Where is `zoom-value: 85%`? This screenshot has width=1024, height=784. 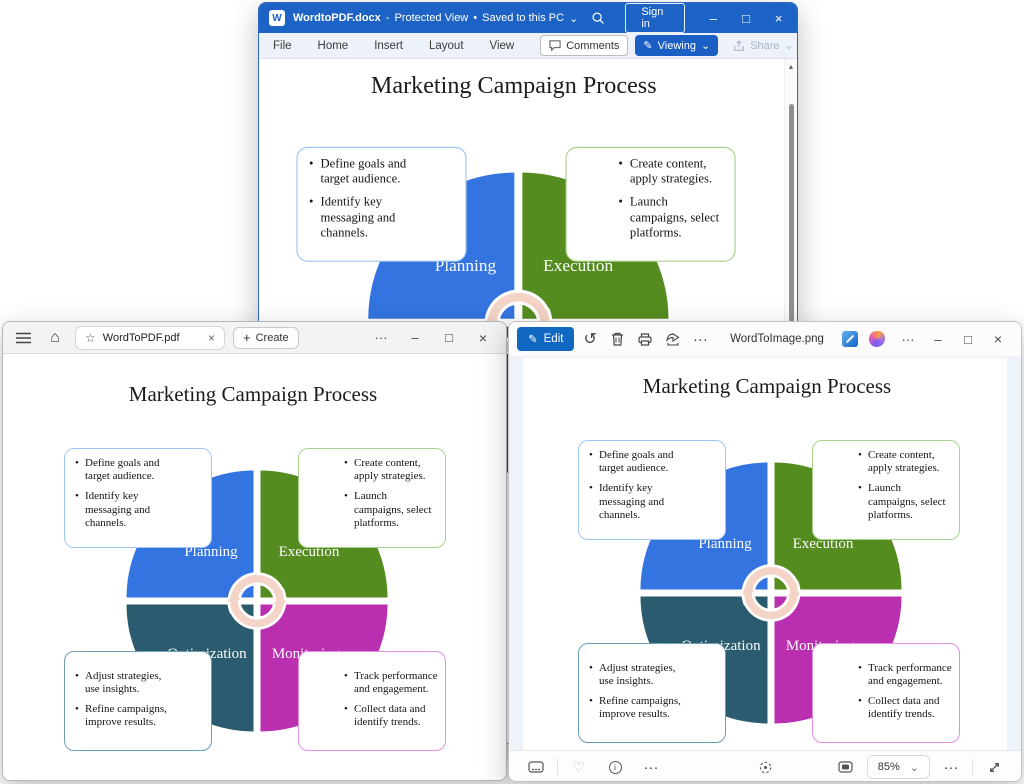
zoom-value: 85% is located at coordinates (888, 767).